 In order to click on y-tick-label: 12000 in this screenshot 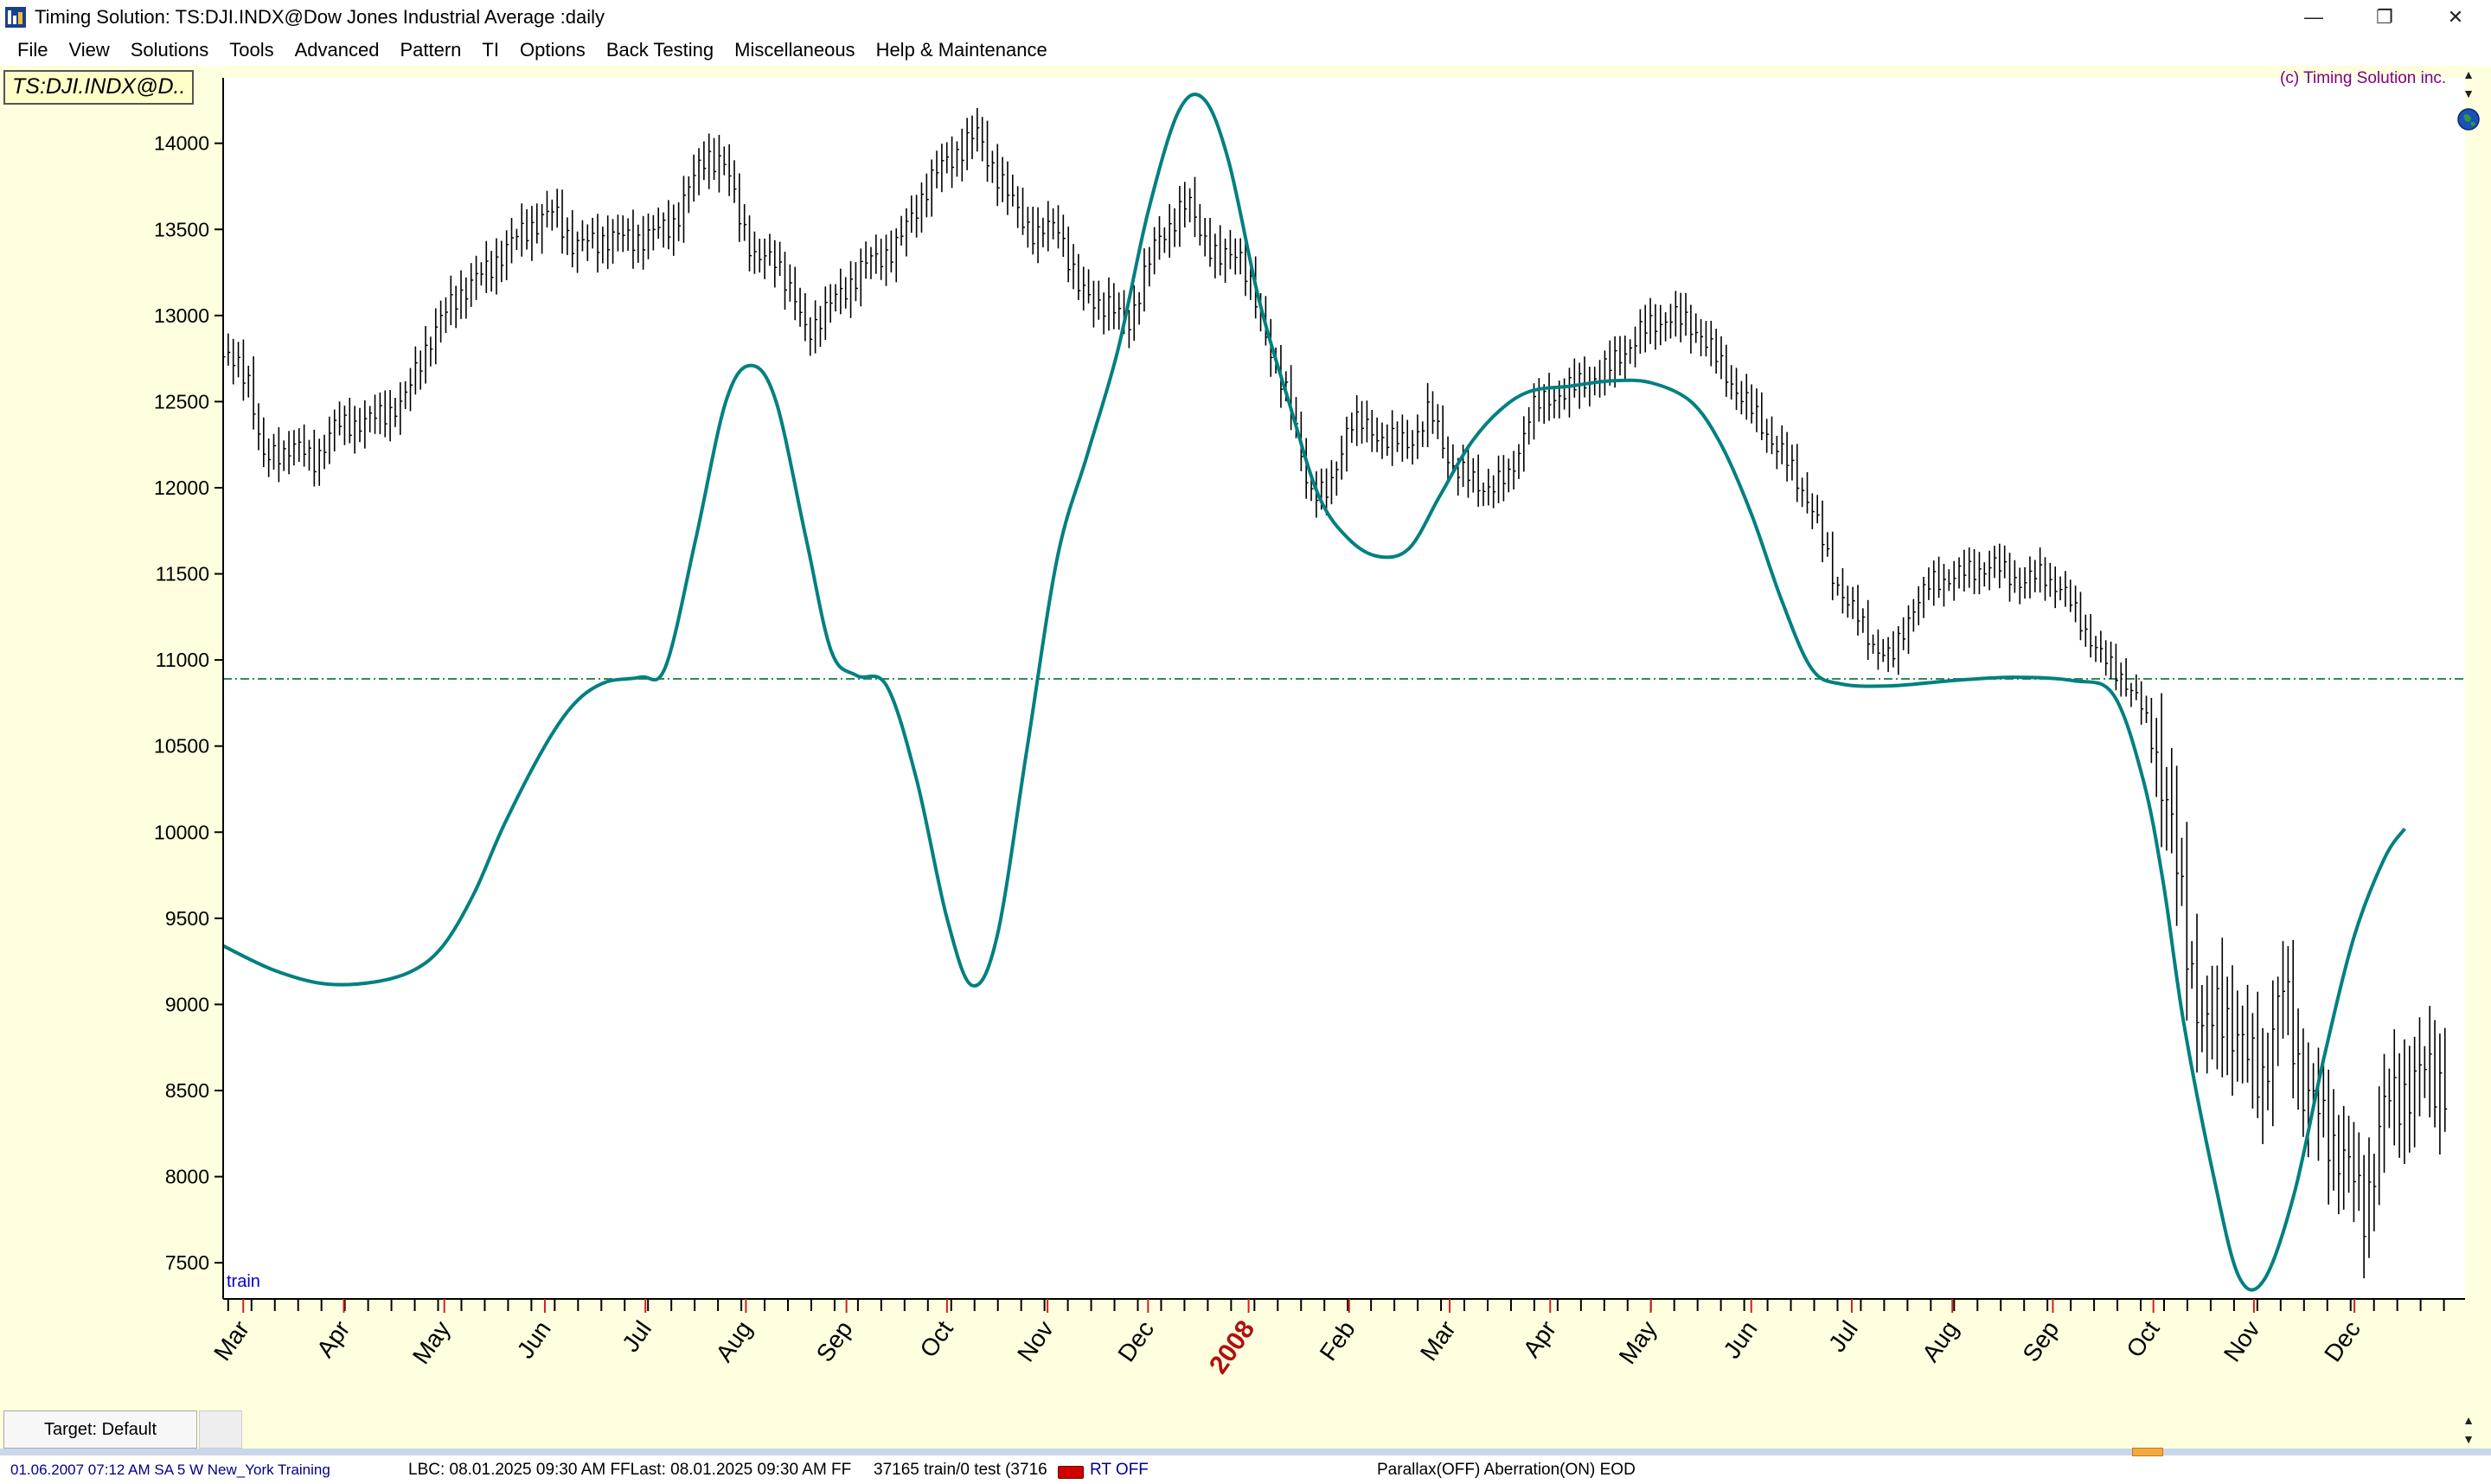, I will do `click(182, 488)`.